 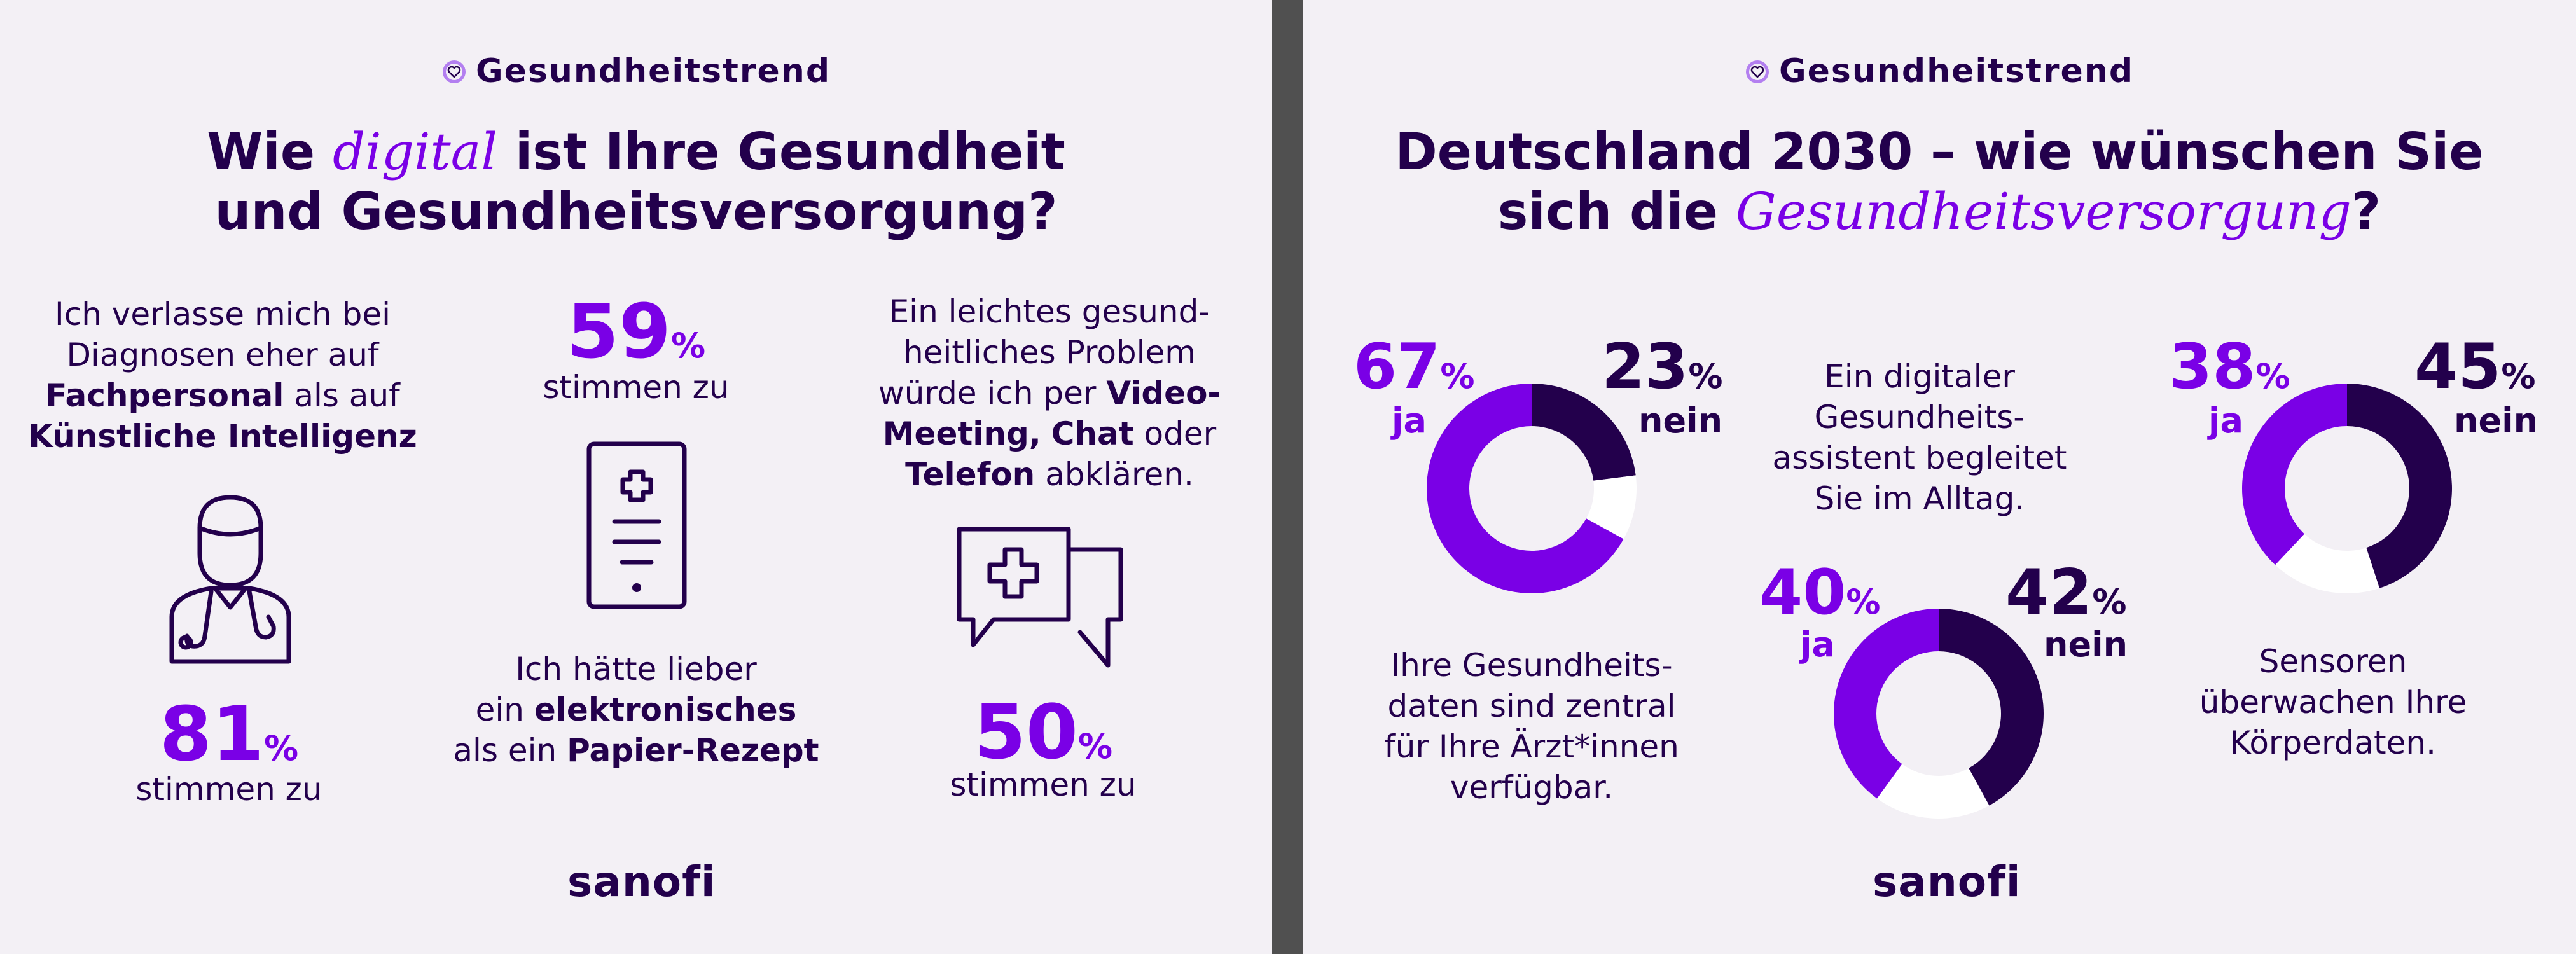 What do you see at coordinates (1092, 434) in the screenshot?
I see `stat3-line4-bold2: Chat` at bounding box center [1092, 434].